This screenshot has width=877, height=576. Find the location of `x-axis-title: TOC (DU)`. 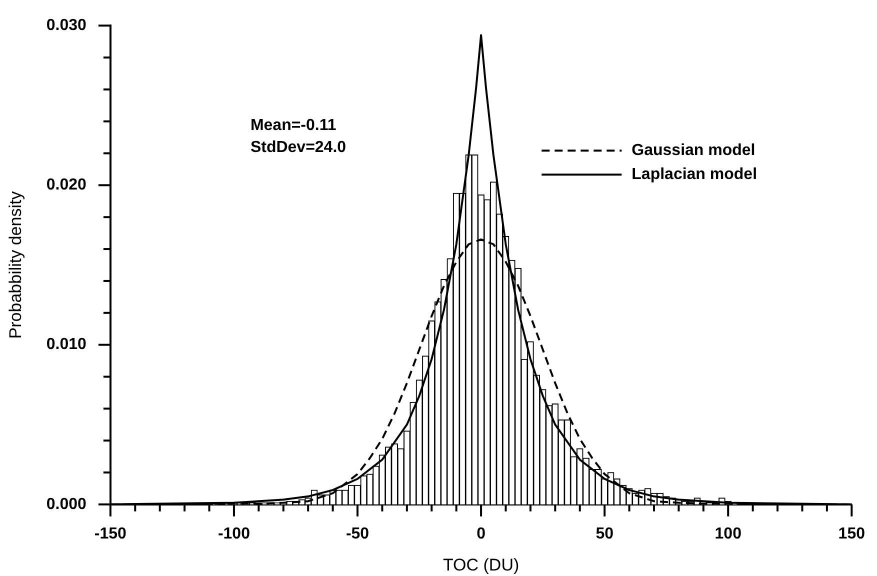

x-axis-title: TOC (DU) is located at coordinates (481, 564).